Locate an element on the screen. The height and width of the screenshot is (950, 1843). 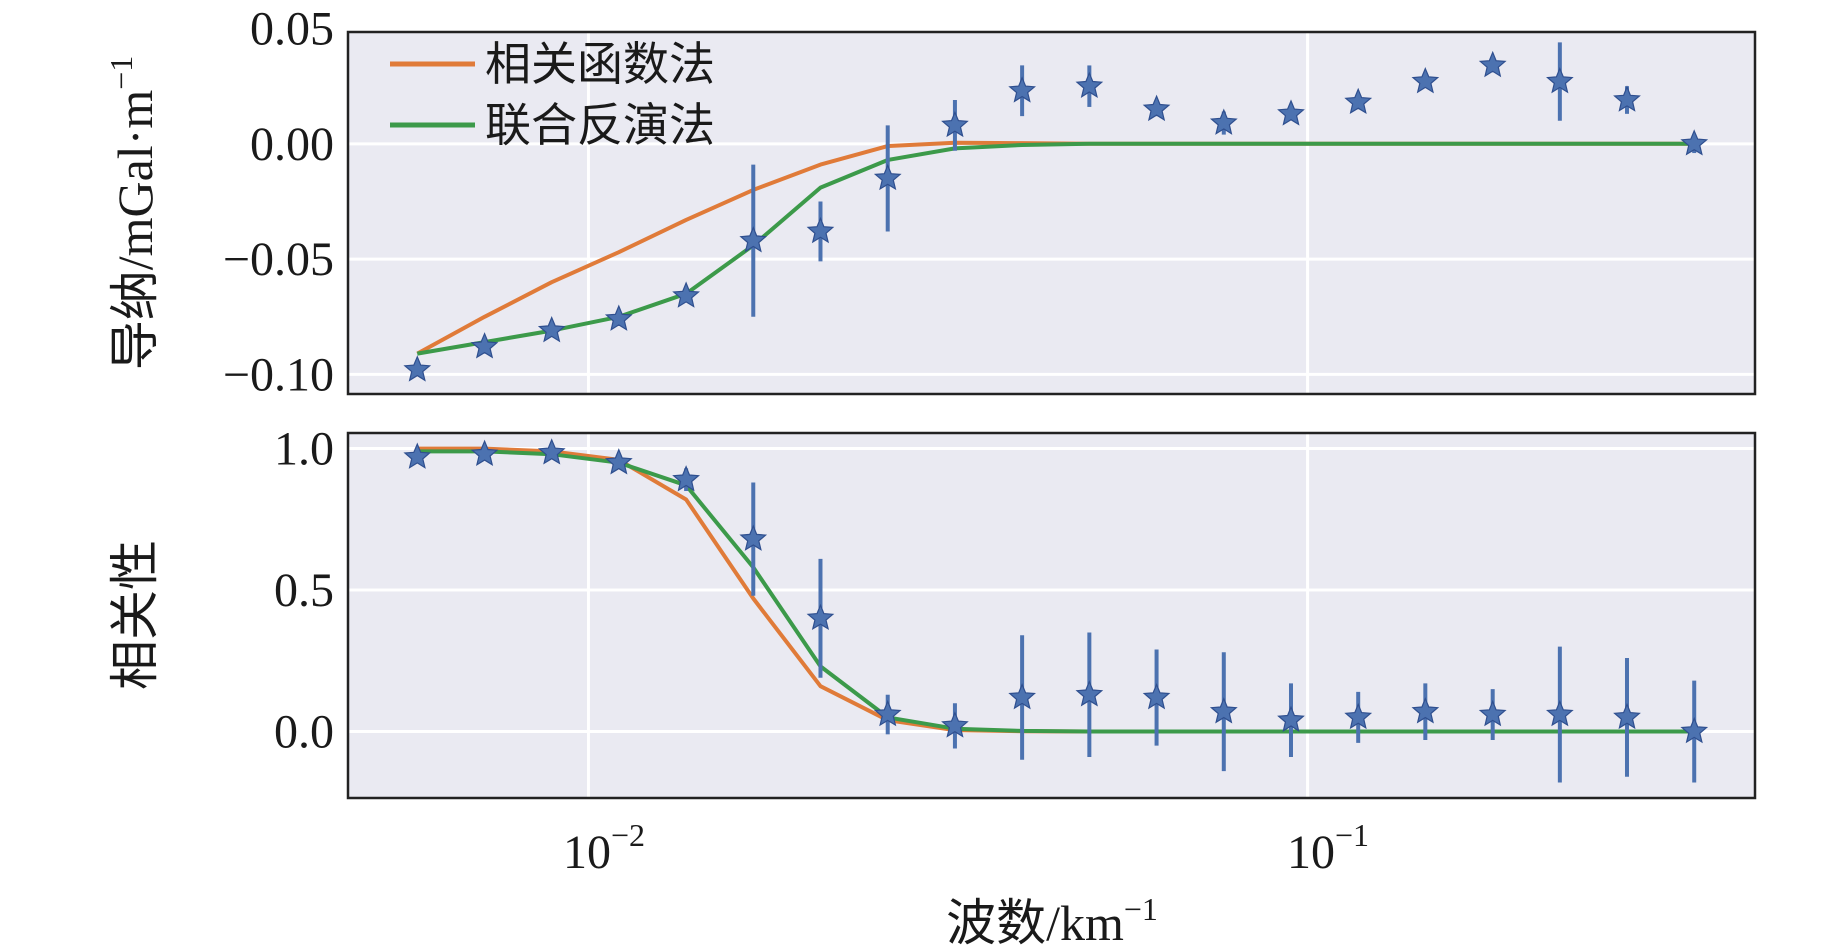
y-tick-label: 0.5 is located at coordinates (304, 590).